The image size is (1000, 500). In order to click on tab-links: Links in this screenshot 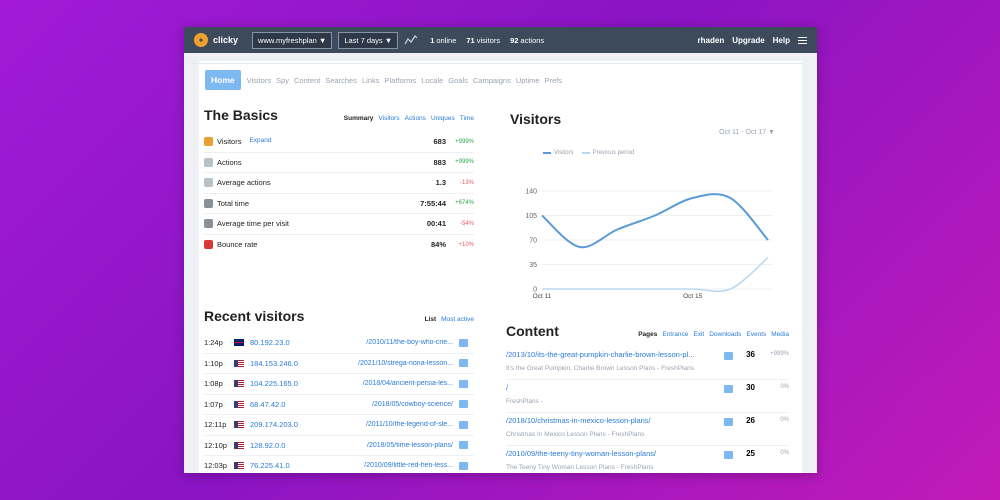, I will do `click(370, 80)`.